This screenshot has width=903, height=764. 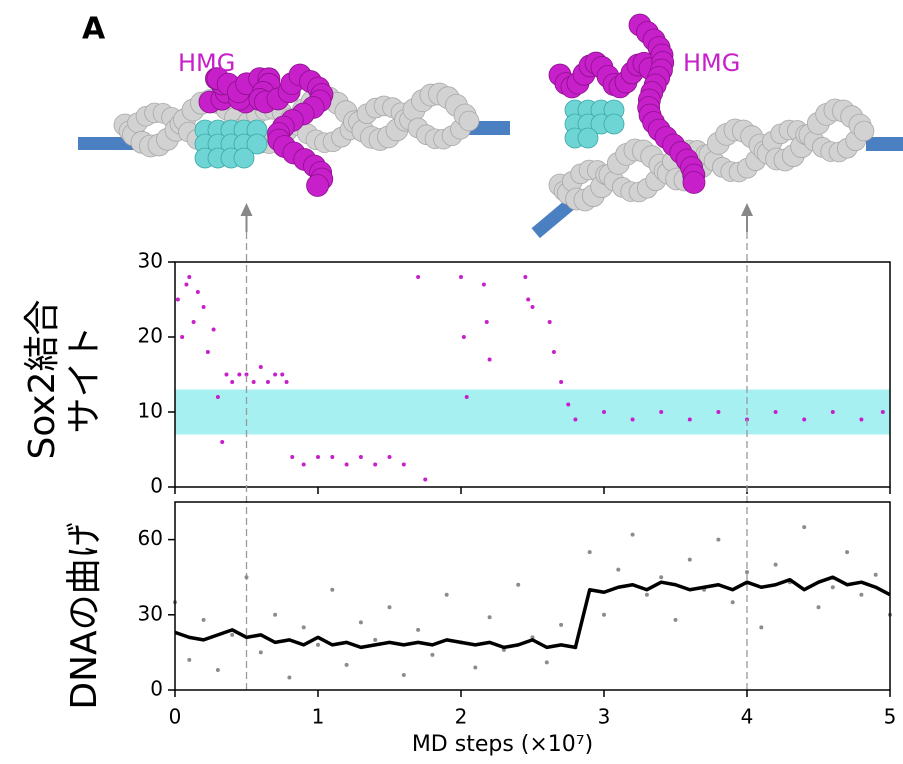 I want to click on x-tick-label: 1, so click(x=318, y=717).